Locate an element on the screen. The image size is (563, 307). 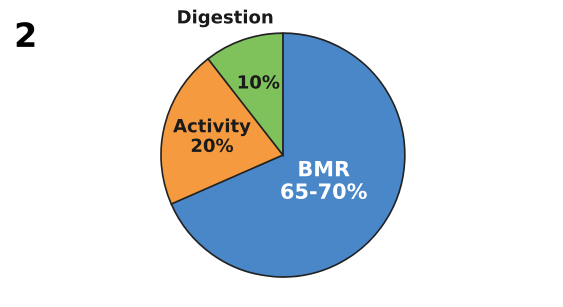
data-label: 10% is located at coordinates (259, 82).